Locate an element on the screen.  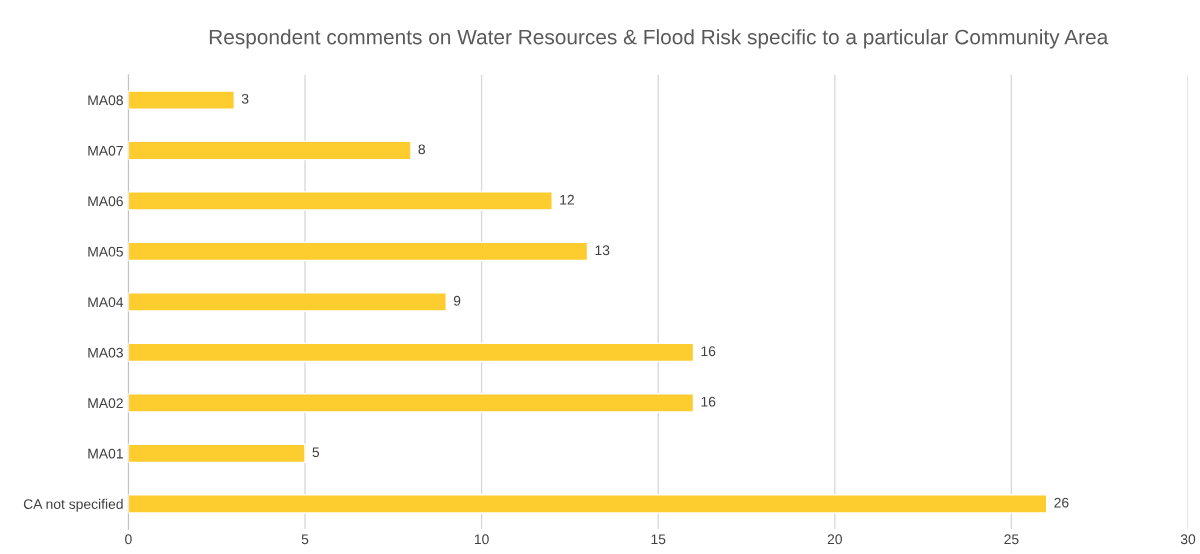
y-tick-label: MA05 is located at coordinates (105, 251).